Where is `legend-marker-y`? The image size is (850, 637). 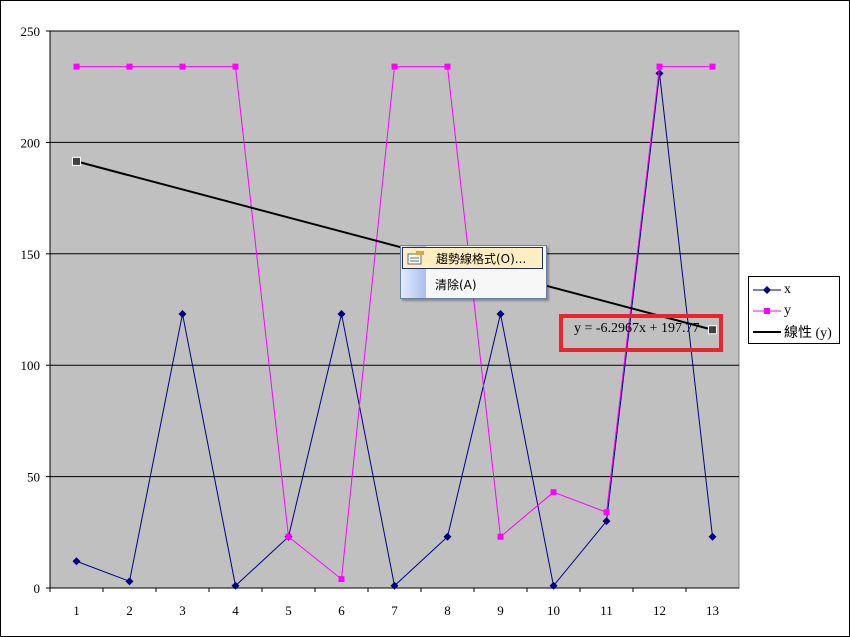 legend-marker-y is located at coordinates (767, 311).